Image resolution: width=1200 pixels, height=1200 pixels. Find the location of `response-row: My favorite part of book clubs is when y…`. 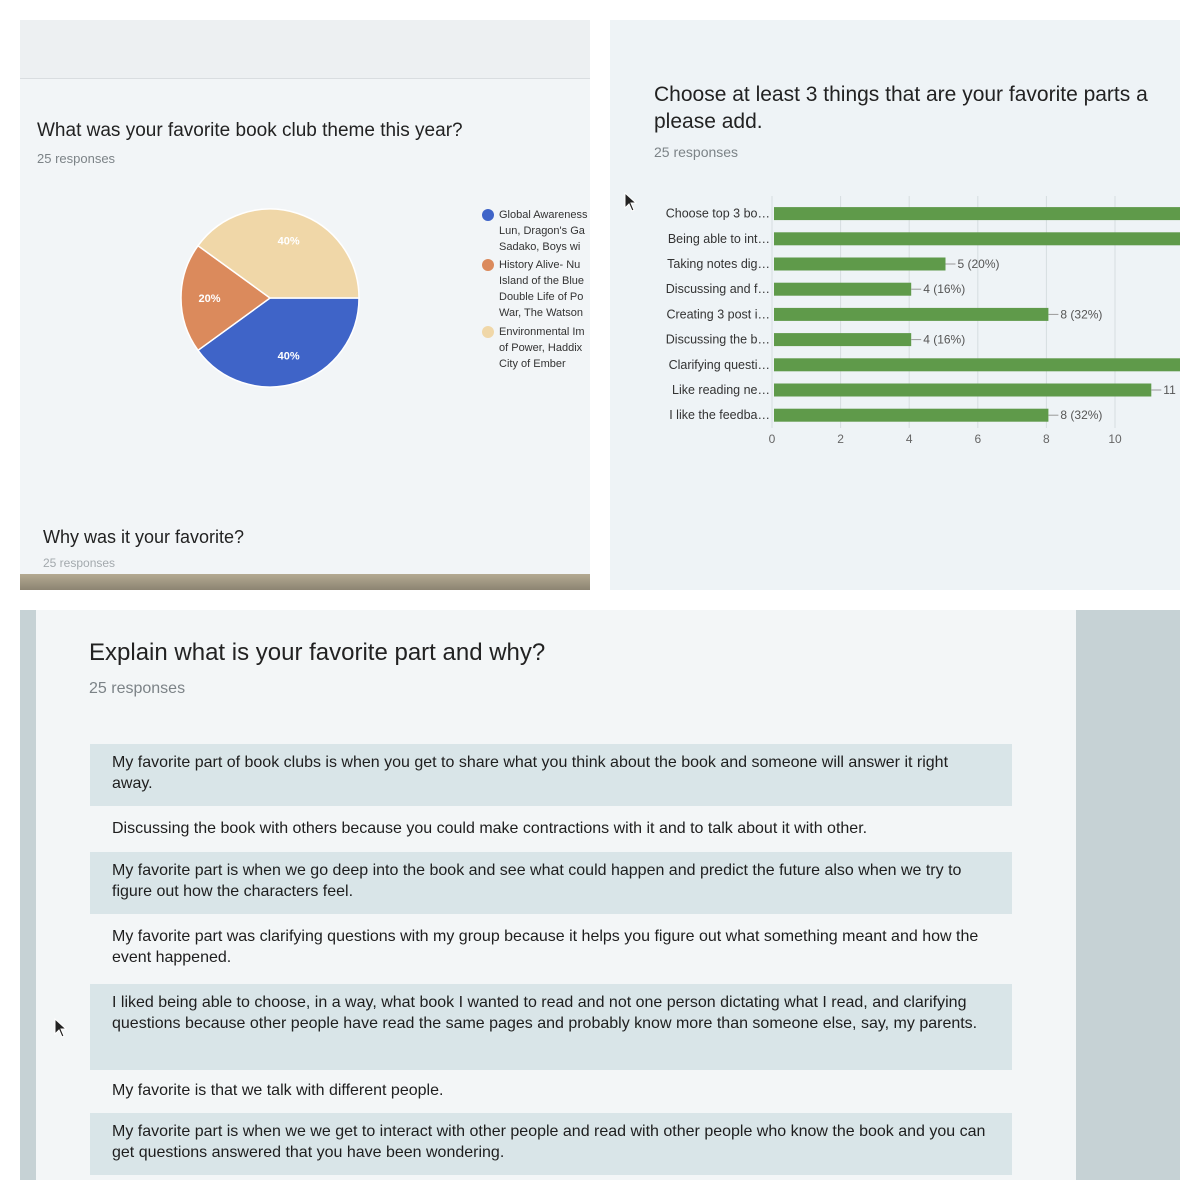

response-row: My favorite part of book clubs is when y… is located at coordinates (551, 775).